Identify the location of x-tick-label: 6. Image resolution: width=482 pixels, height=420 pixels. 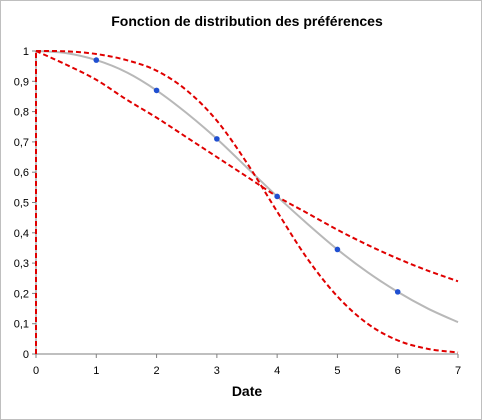
(398, 371).